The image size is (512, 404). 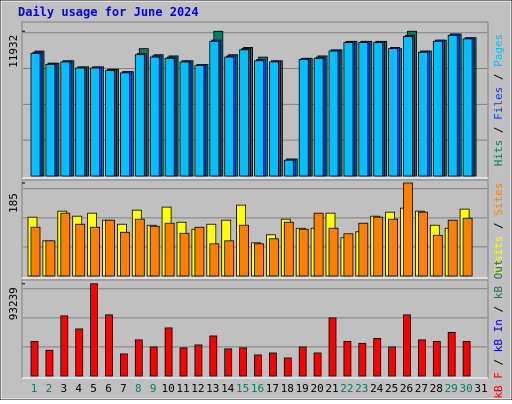 What do you see at coordinates (361, 388) in the screenshot?
I see `x-tick-label: 23` at bounding box center [361, 388].